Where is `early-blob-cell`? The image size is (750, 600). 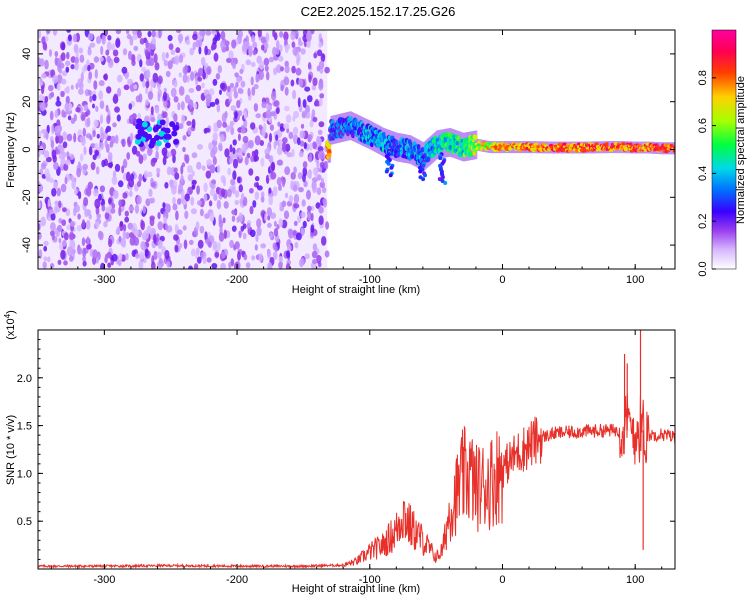 early-blob-cell is located at coordinates (168, 136).